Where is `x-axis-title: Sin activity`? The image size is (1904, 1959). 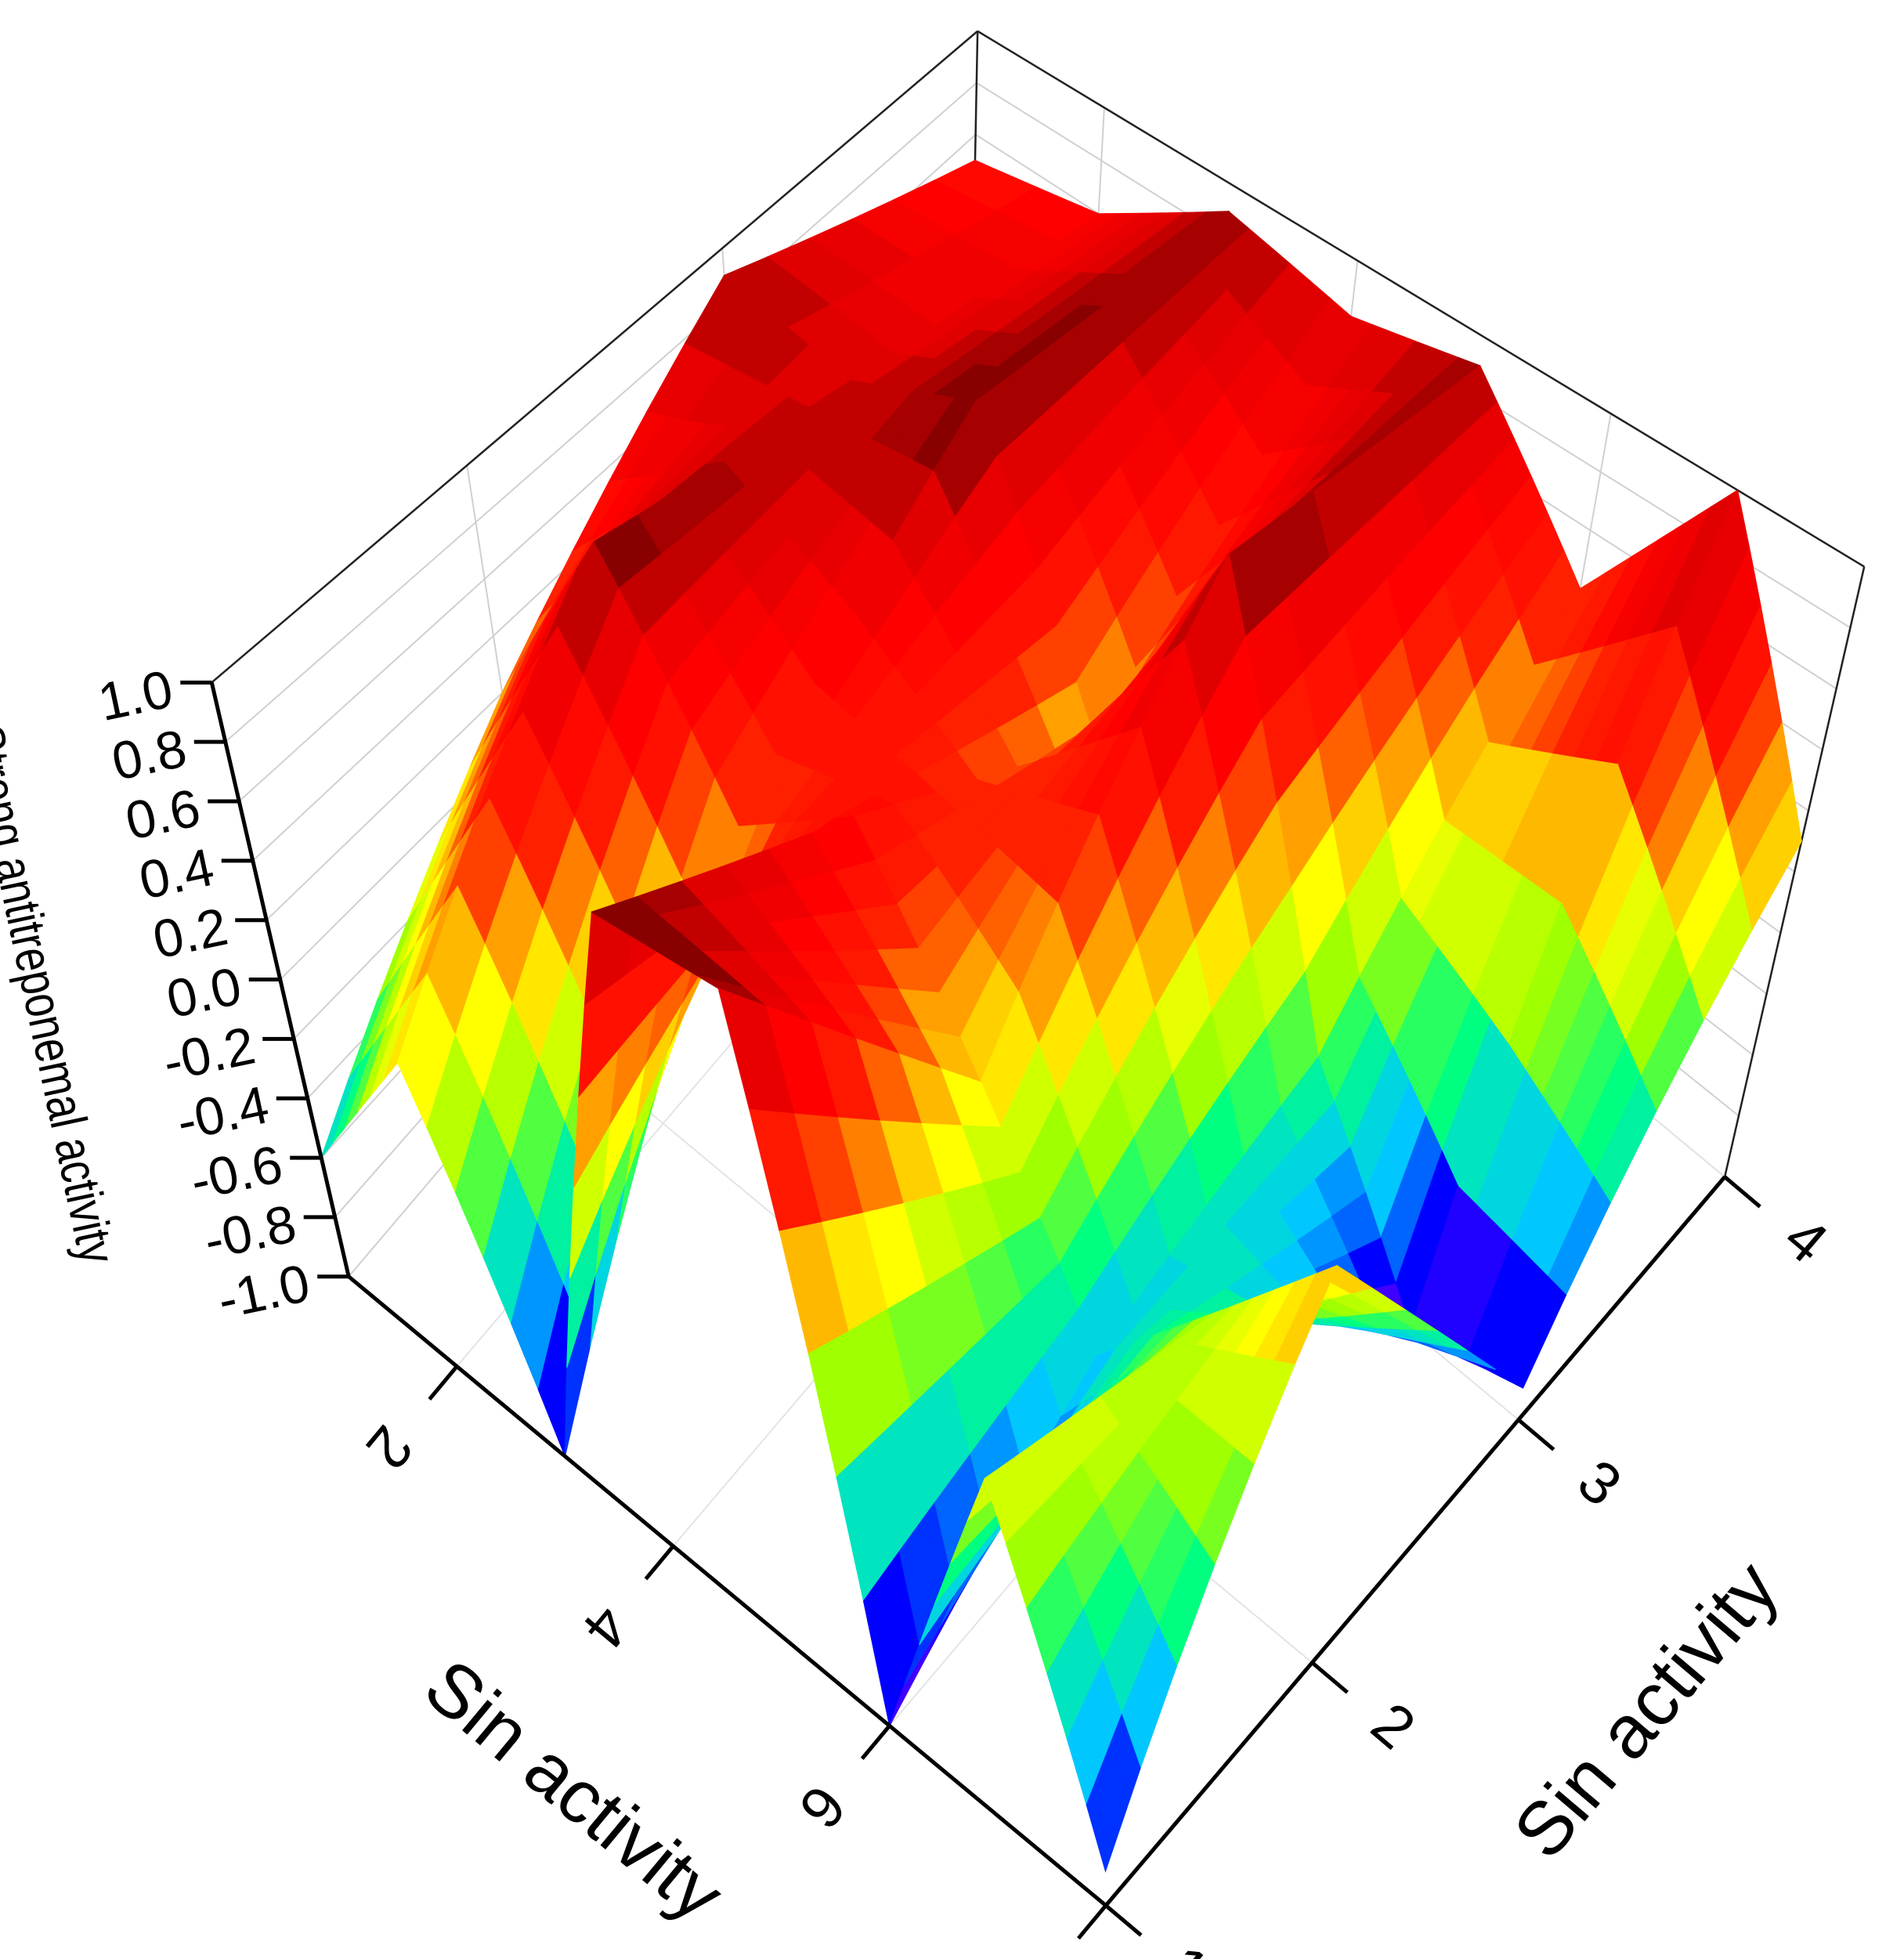
x-axis-title: Sin activity is located at coordinates (574, 1790).